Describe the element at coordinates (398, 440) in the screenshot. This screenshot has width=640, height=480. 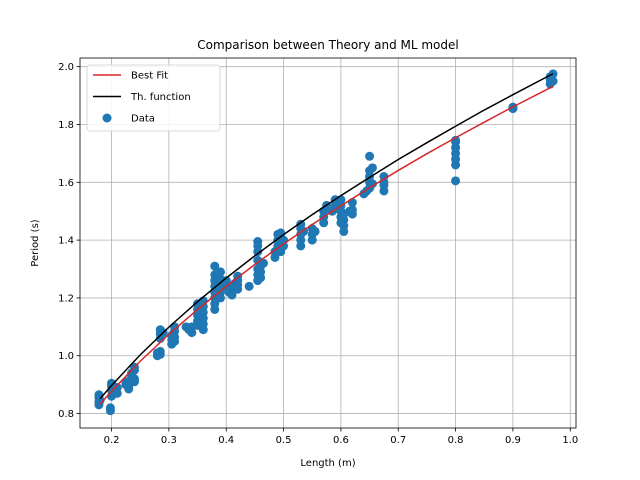
I see `x-tick-label: 0.7` at that location.